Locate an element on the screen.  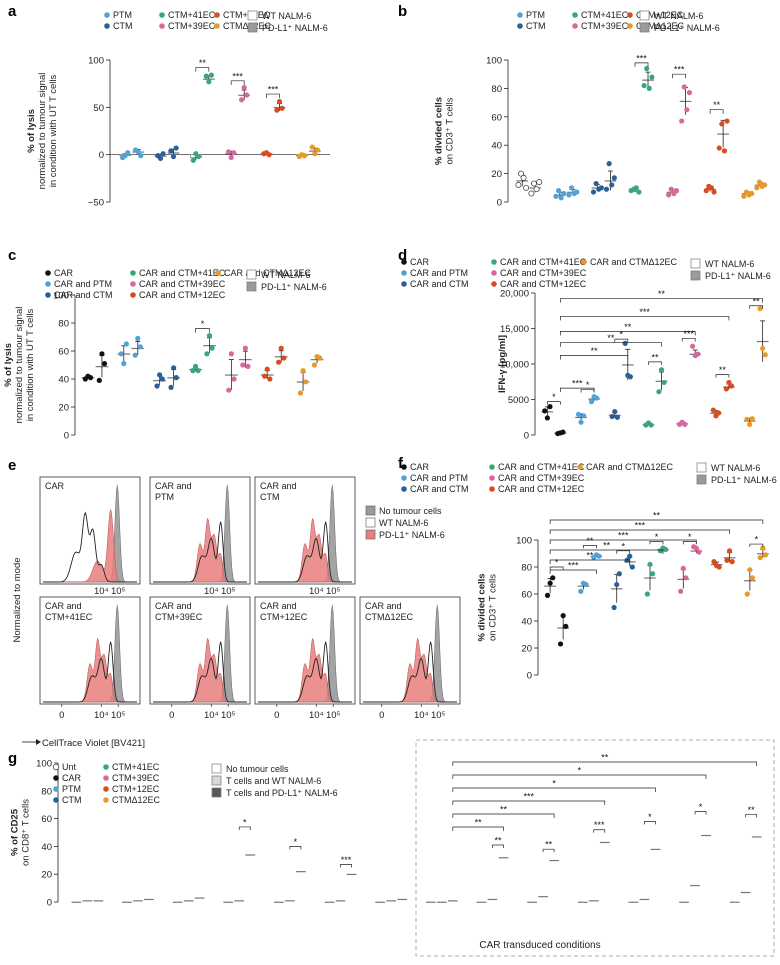
legend-label: CTM+41EC is located at coordinates (136, 767).